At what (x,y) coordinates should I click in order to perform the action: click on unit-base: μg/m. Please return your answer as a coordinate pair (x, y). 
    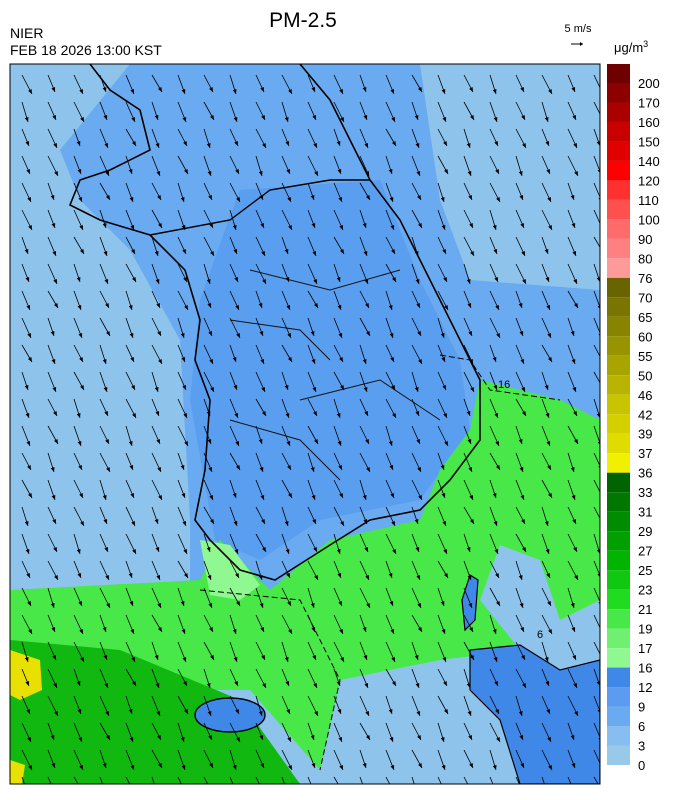
    Looking at the image, I should click on (628, 47).